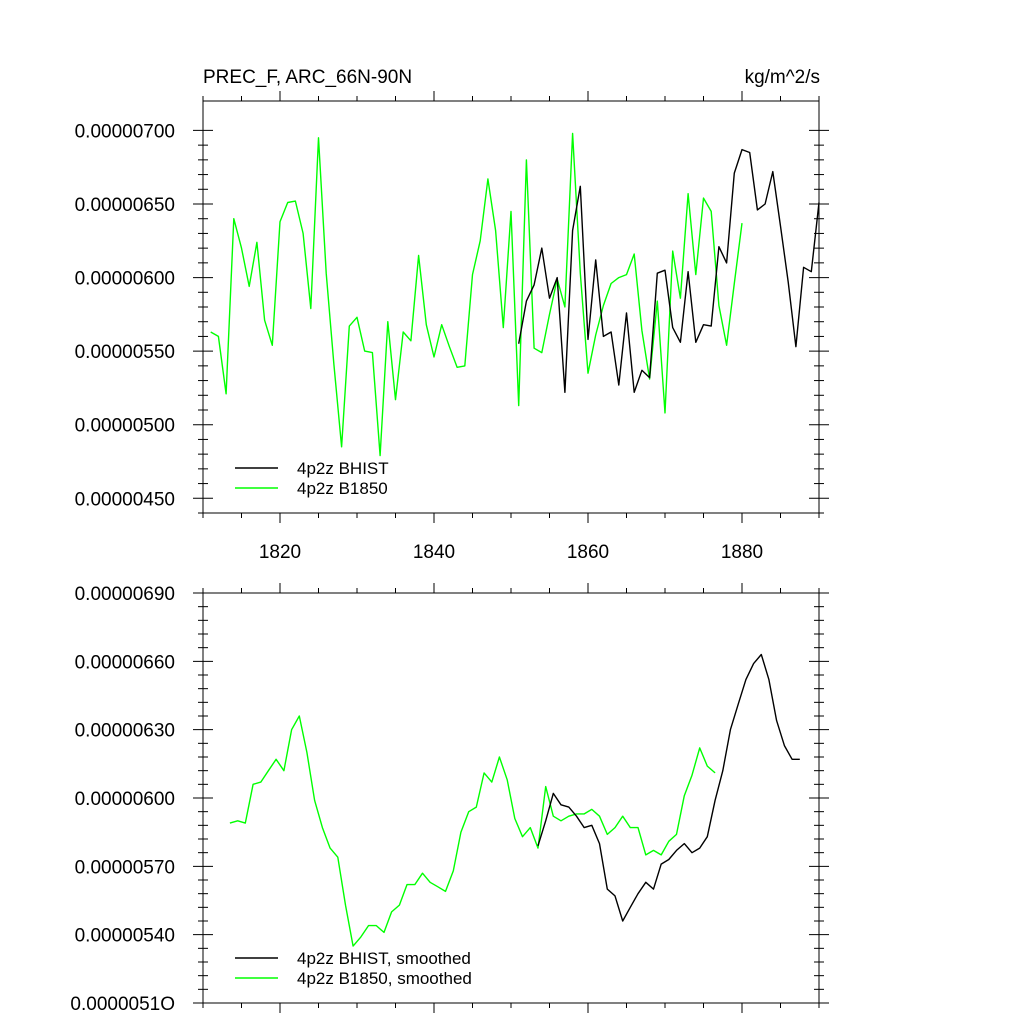  I want to click on top-x-tick-label: 1820, so click(280, 552).